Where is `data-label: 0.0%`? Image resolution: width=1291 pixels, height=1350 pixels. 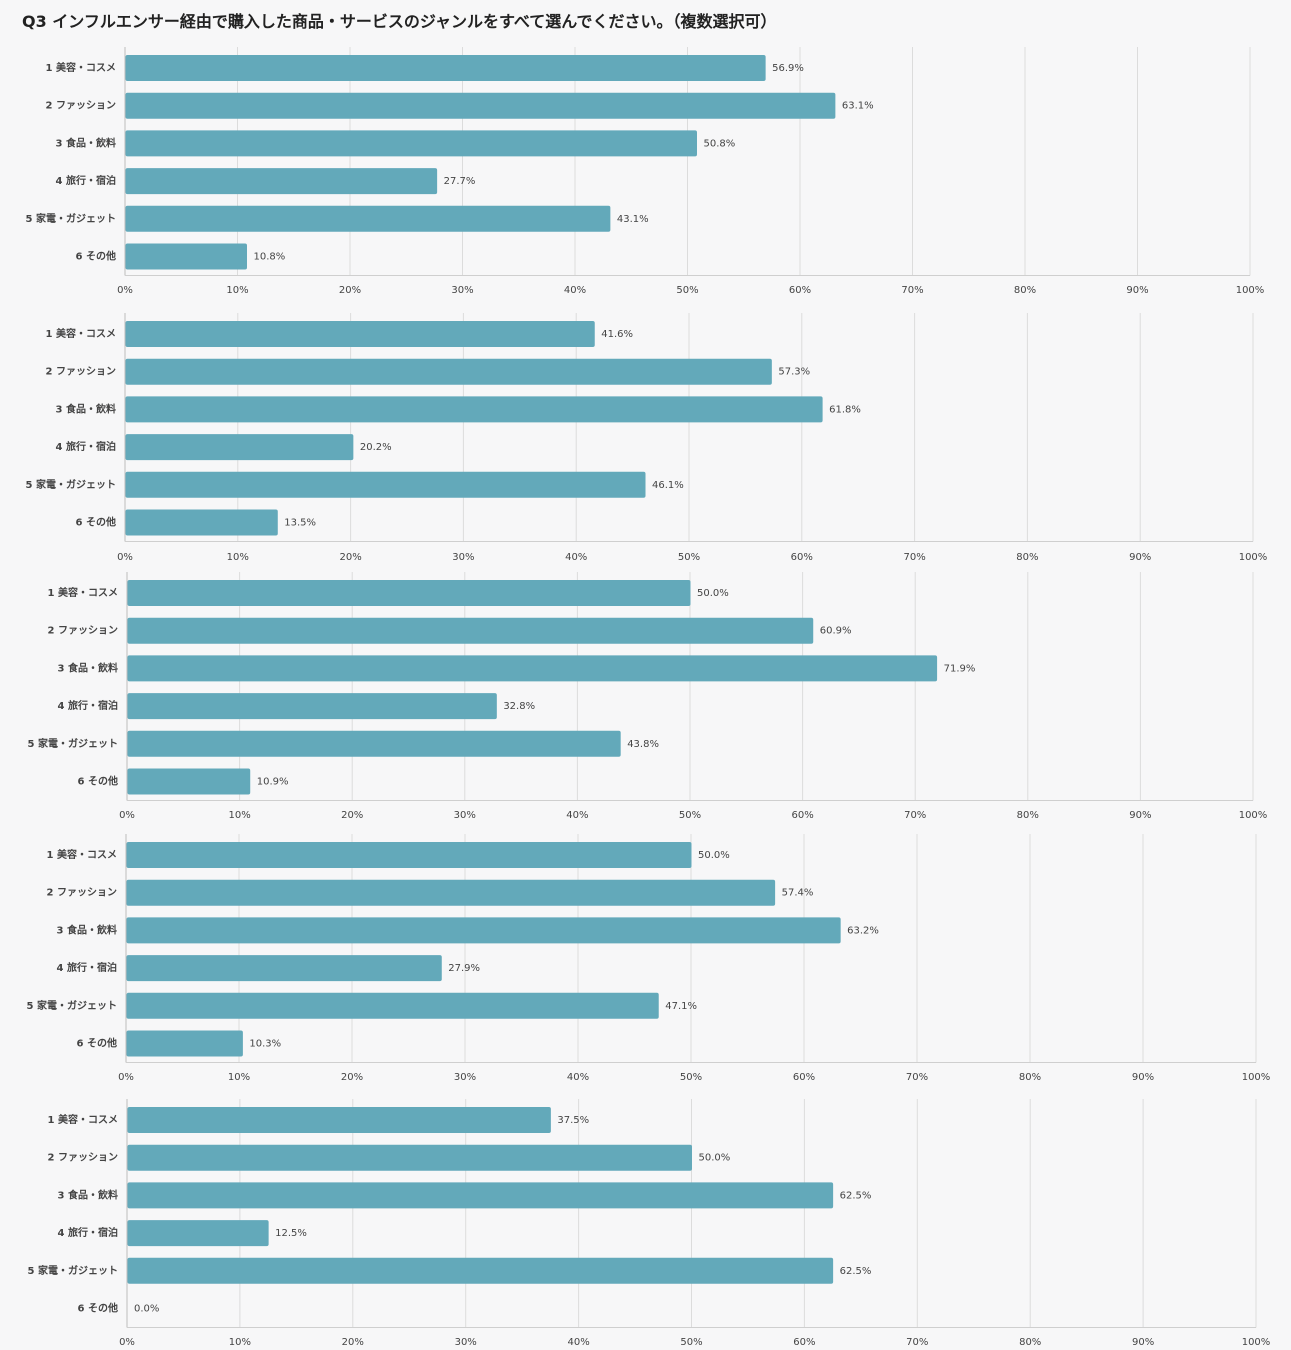
data-label: 0.0% is located at coordinates (146, 1309).